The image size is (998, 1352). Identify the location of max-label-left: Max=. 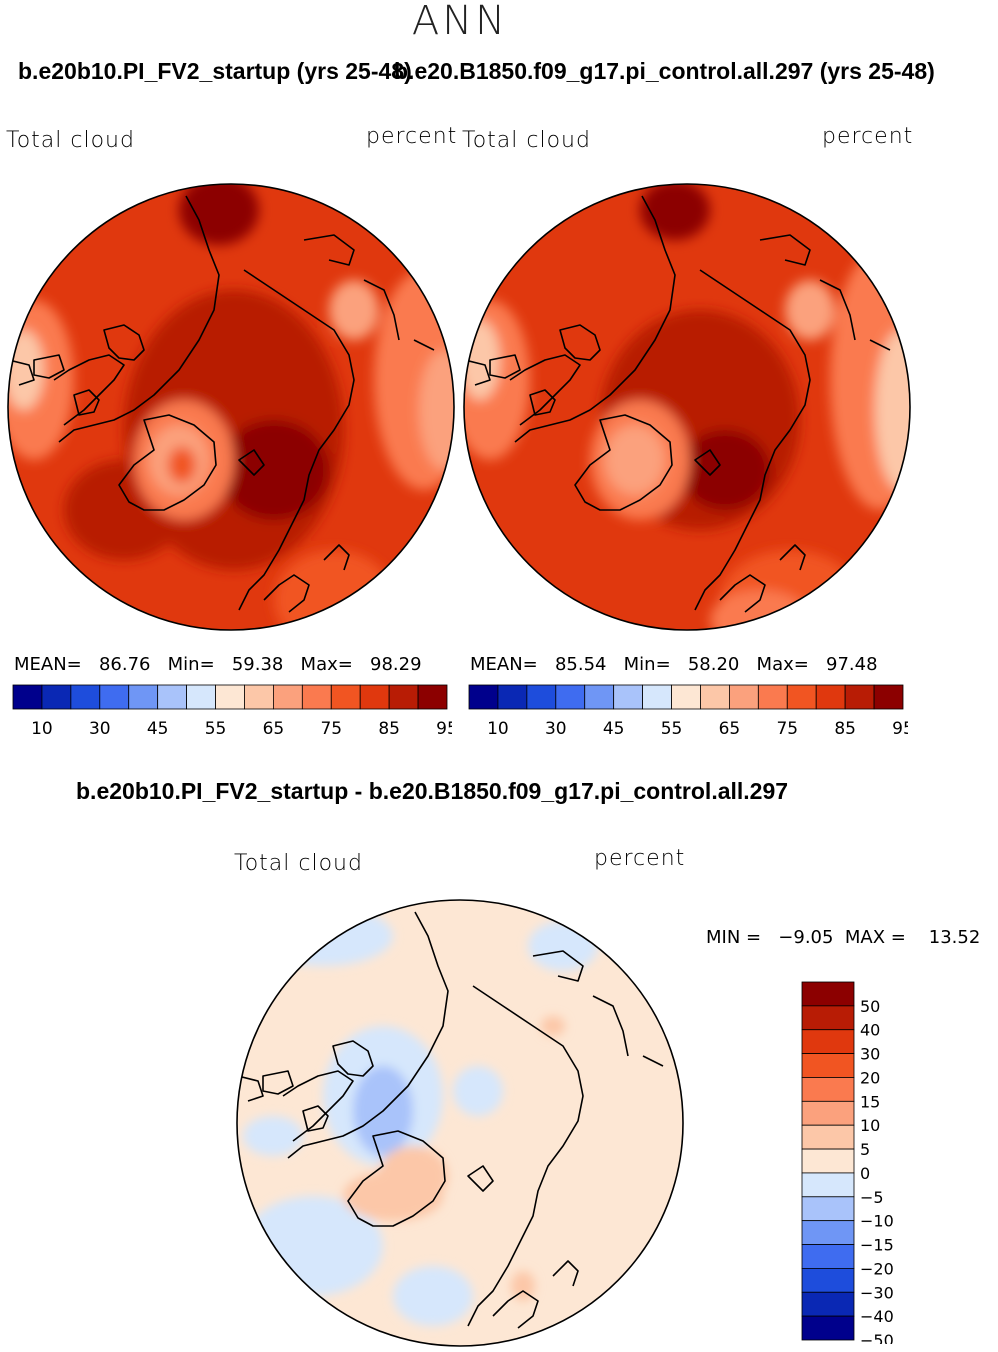
(326, 664).